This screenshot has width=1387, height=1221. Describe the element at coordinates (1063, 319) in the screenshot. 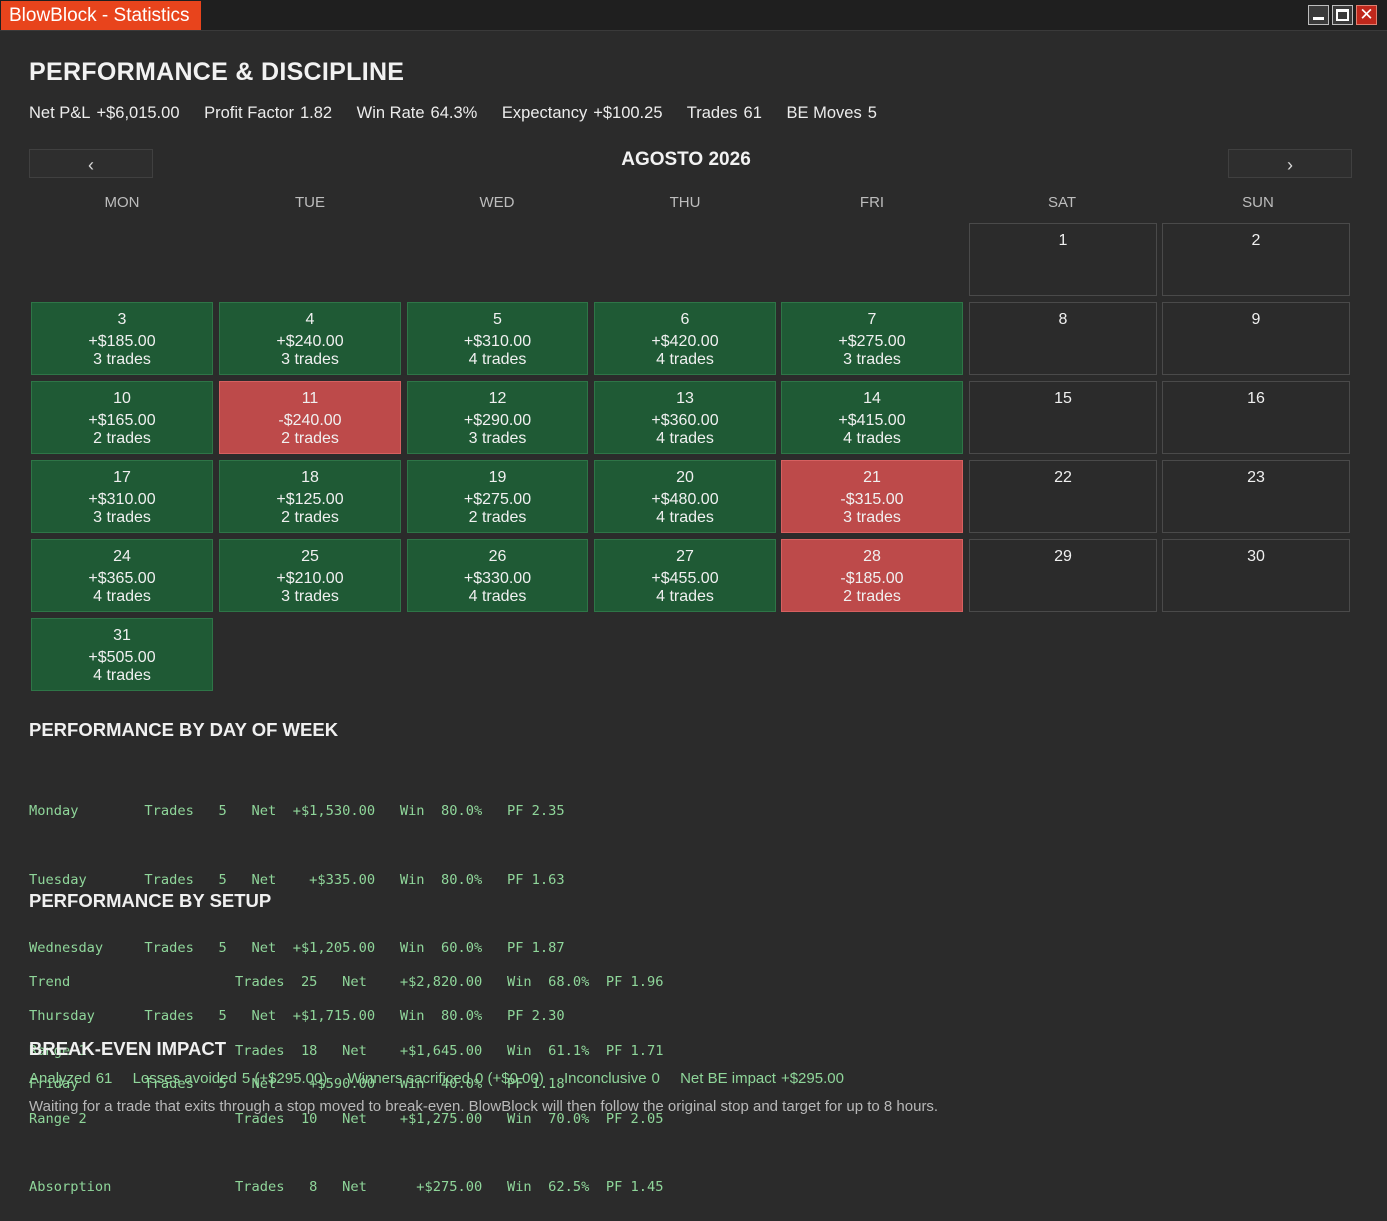

I see `day-number: 8` at that location.